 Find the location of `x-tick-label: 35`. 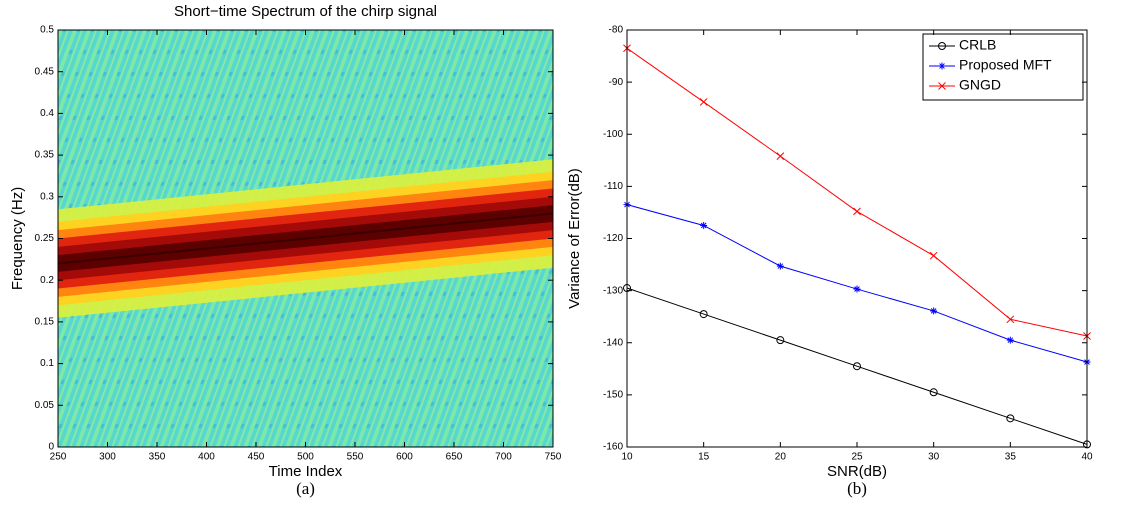

x-tick-label: 35 is located at coordinates (1011, 457).